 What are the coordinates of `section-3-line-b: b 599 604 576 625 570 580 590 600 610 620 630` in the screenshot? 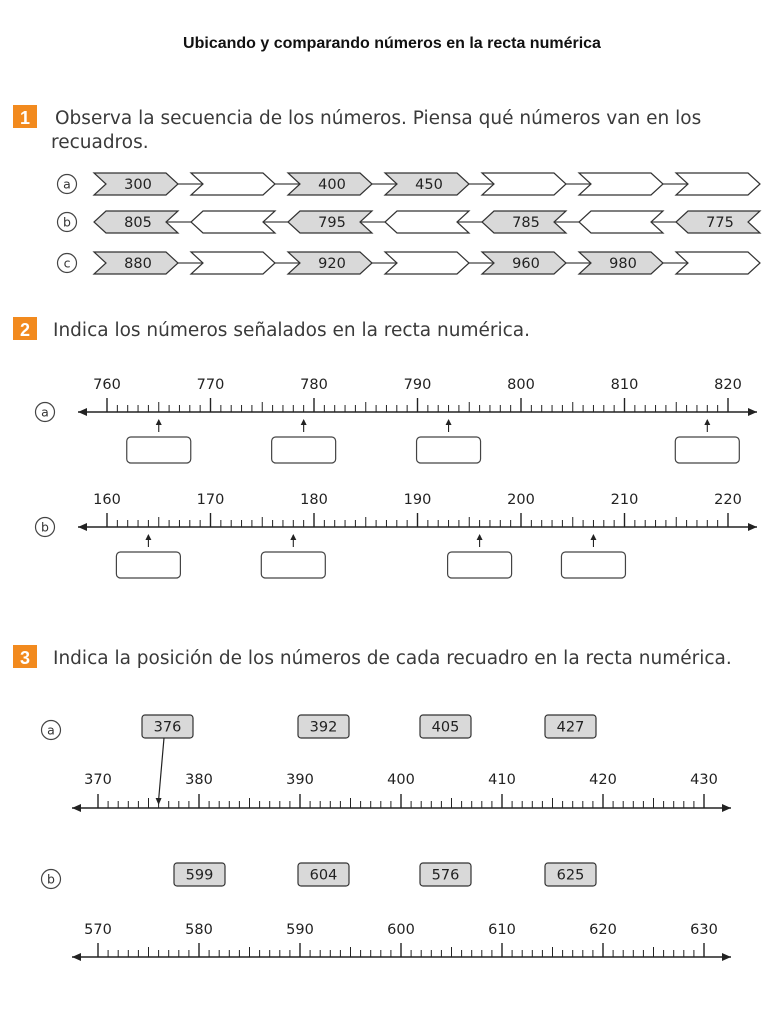 It's located at (385, 911).